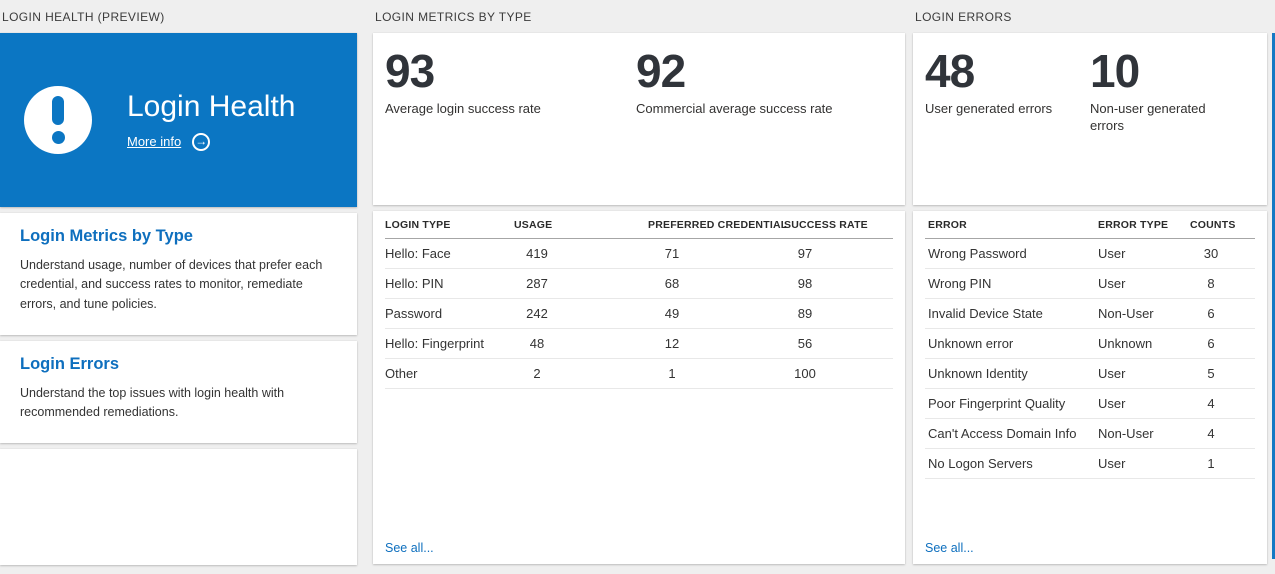  Describe the element at coordinates (826, 224) in the screenshot. I see `column-header-success-rate: SUCCESS RATE` at that location.